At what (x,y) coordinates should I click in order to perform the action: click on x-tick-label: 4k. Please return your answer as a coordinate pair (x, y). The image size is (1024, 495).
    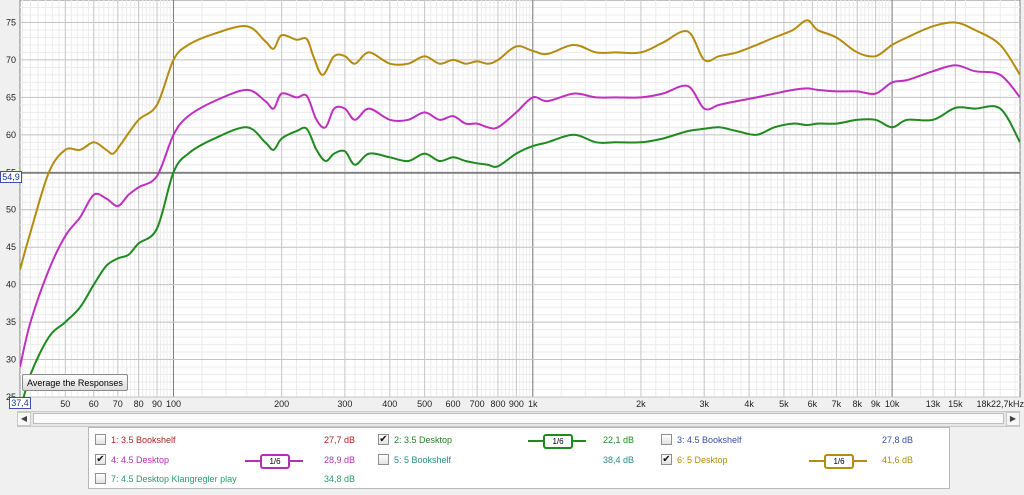
    Looking at the image, I should click on (749, 404).